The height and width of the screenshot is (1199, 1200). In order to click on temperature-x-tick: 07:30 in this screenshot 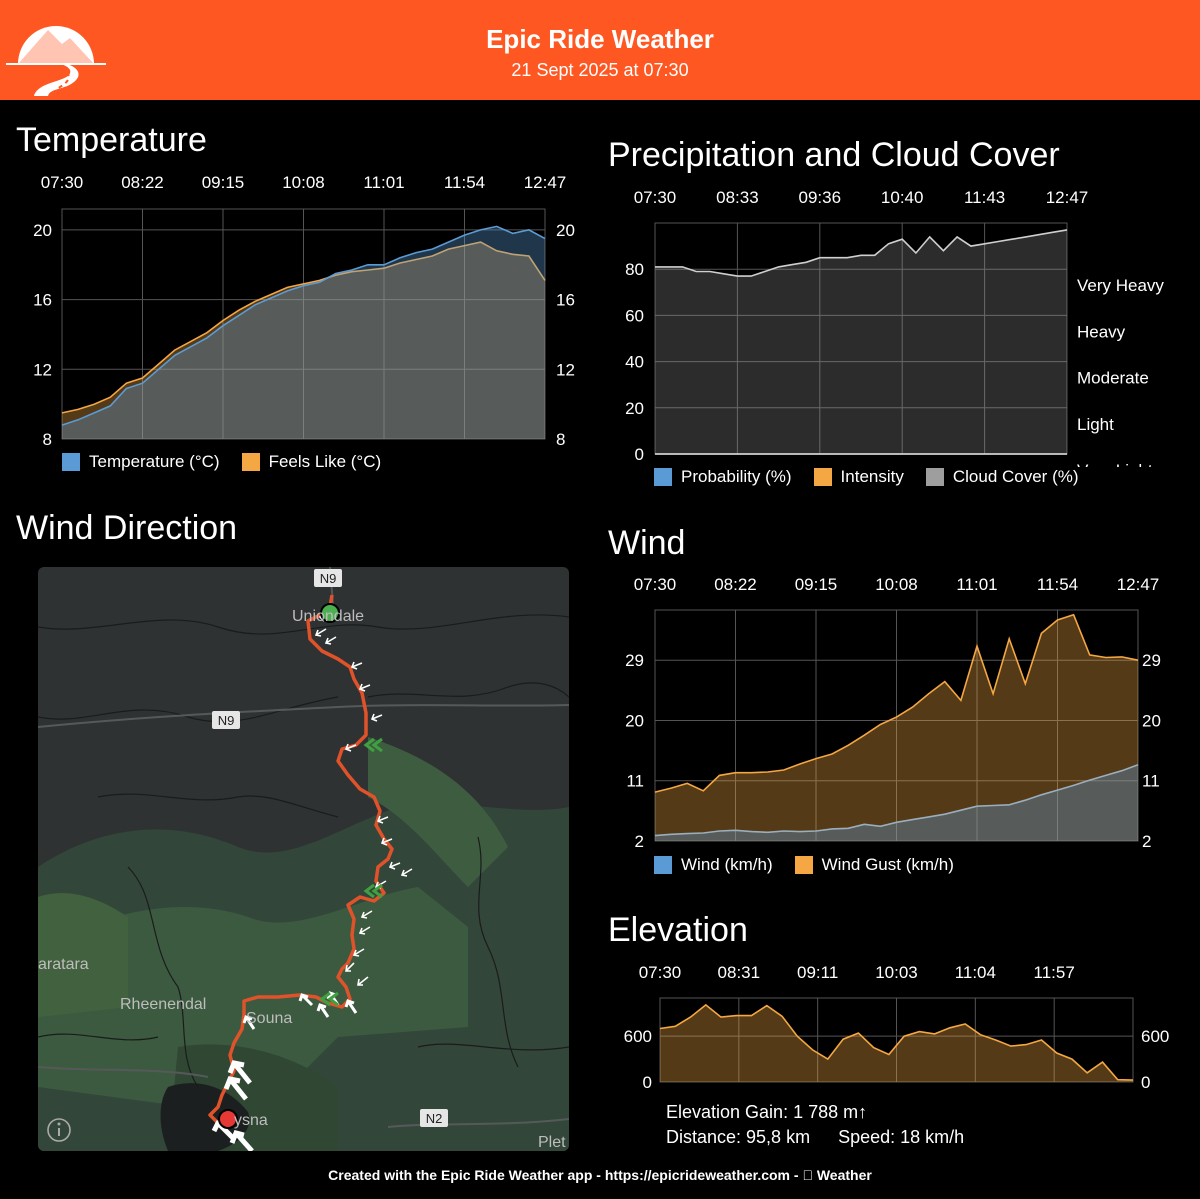, I will do `click(62, 182)`.